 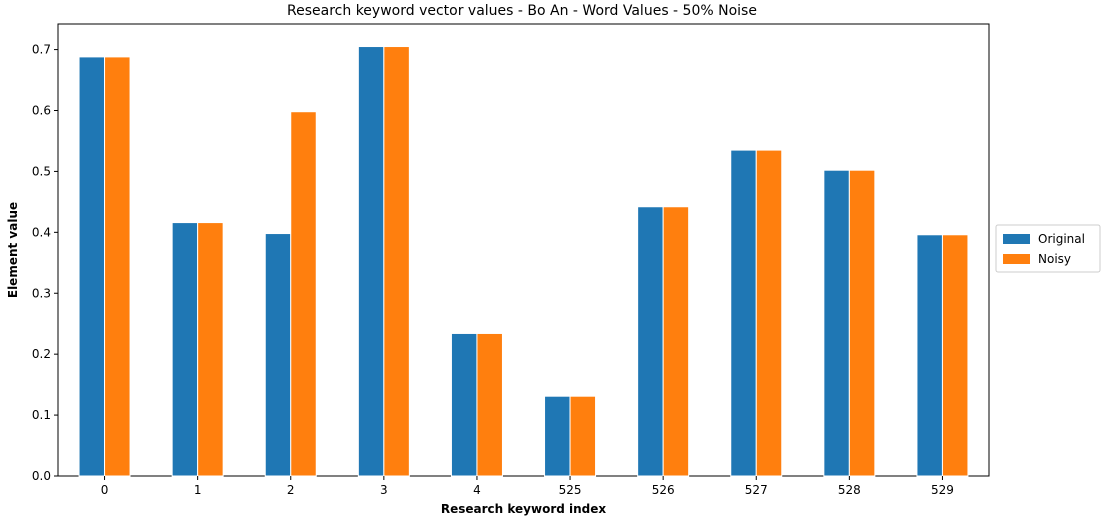 I want to click on x-tick-label: 3, so click(x=384, y=490).